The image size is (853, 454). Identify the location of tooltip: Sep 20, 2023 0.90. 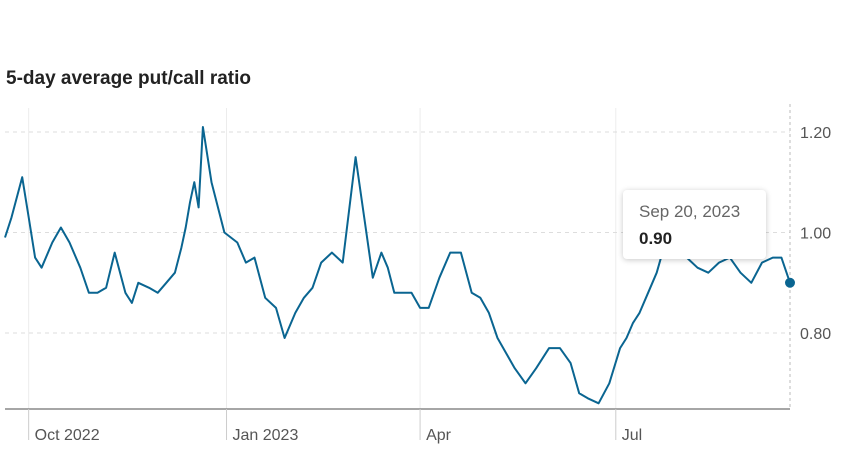
(694, 224).